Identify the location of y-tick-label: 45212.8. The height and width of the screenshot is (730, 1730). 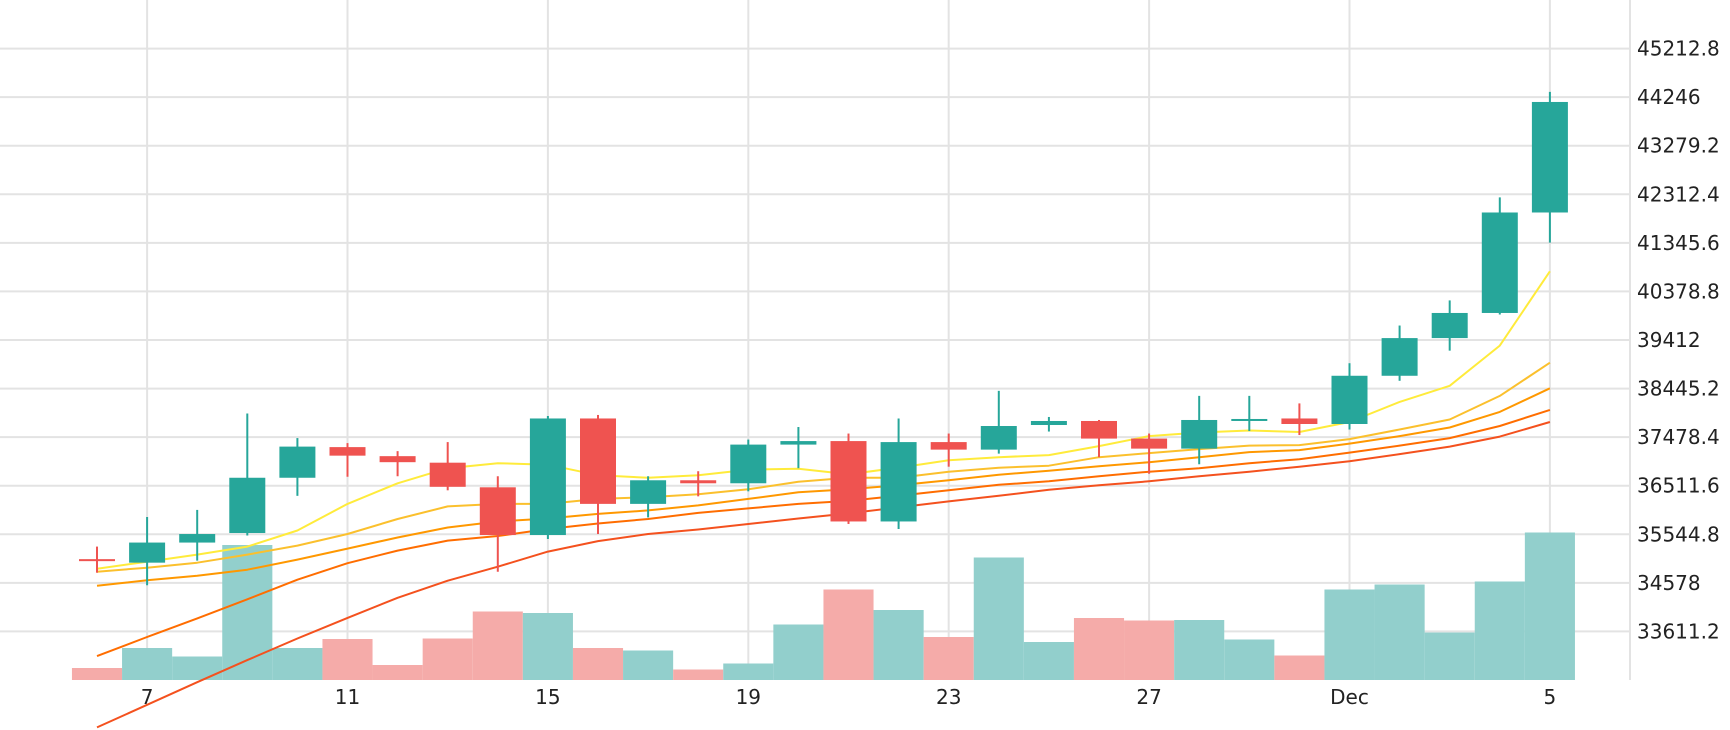
(1678, 49).